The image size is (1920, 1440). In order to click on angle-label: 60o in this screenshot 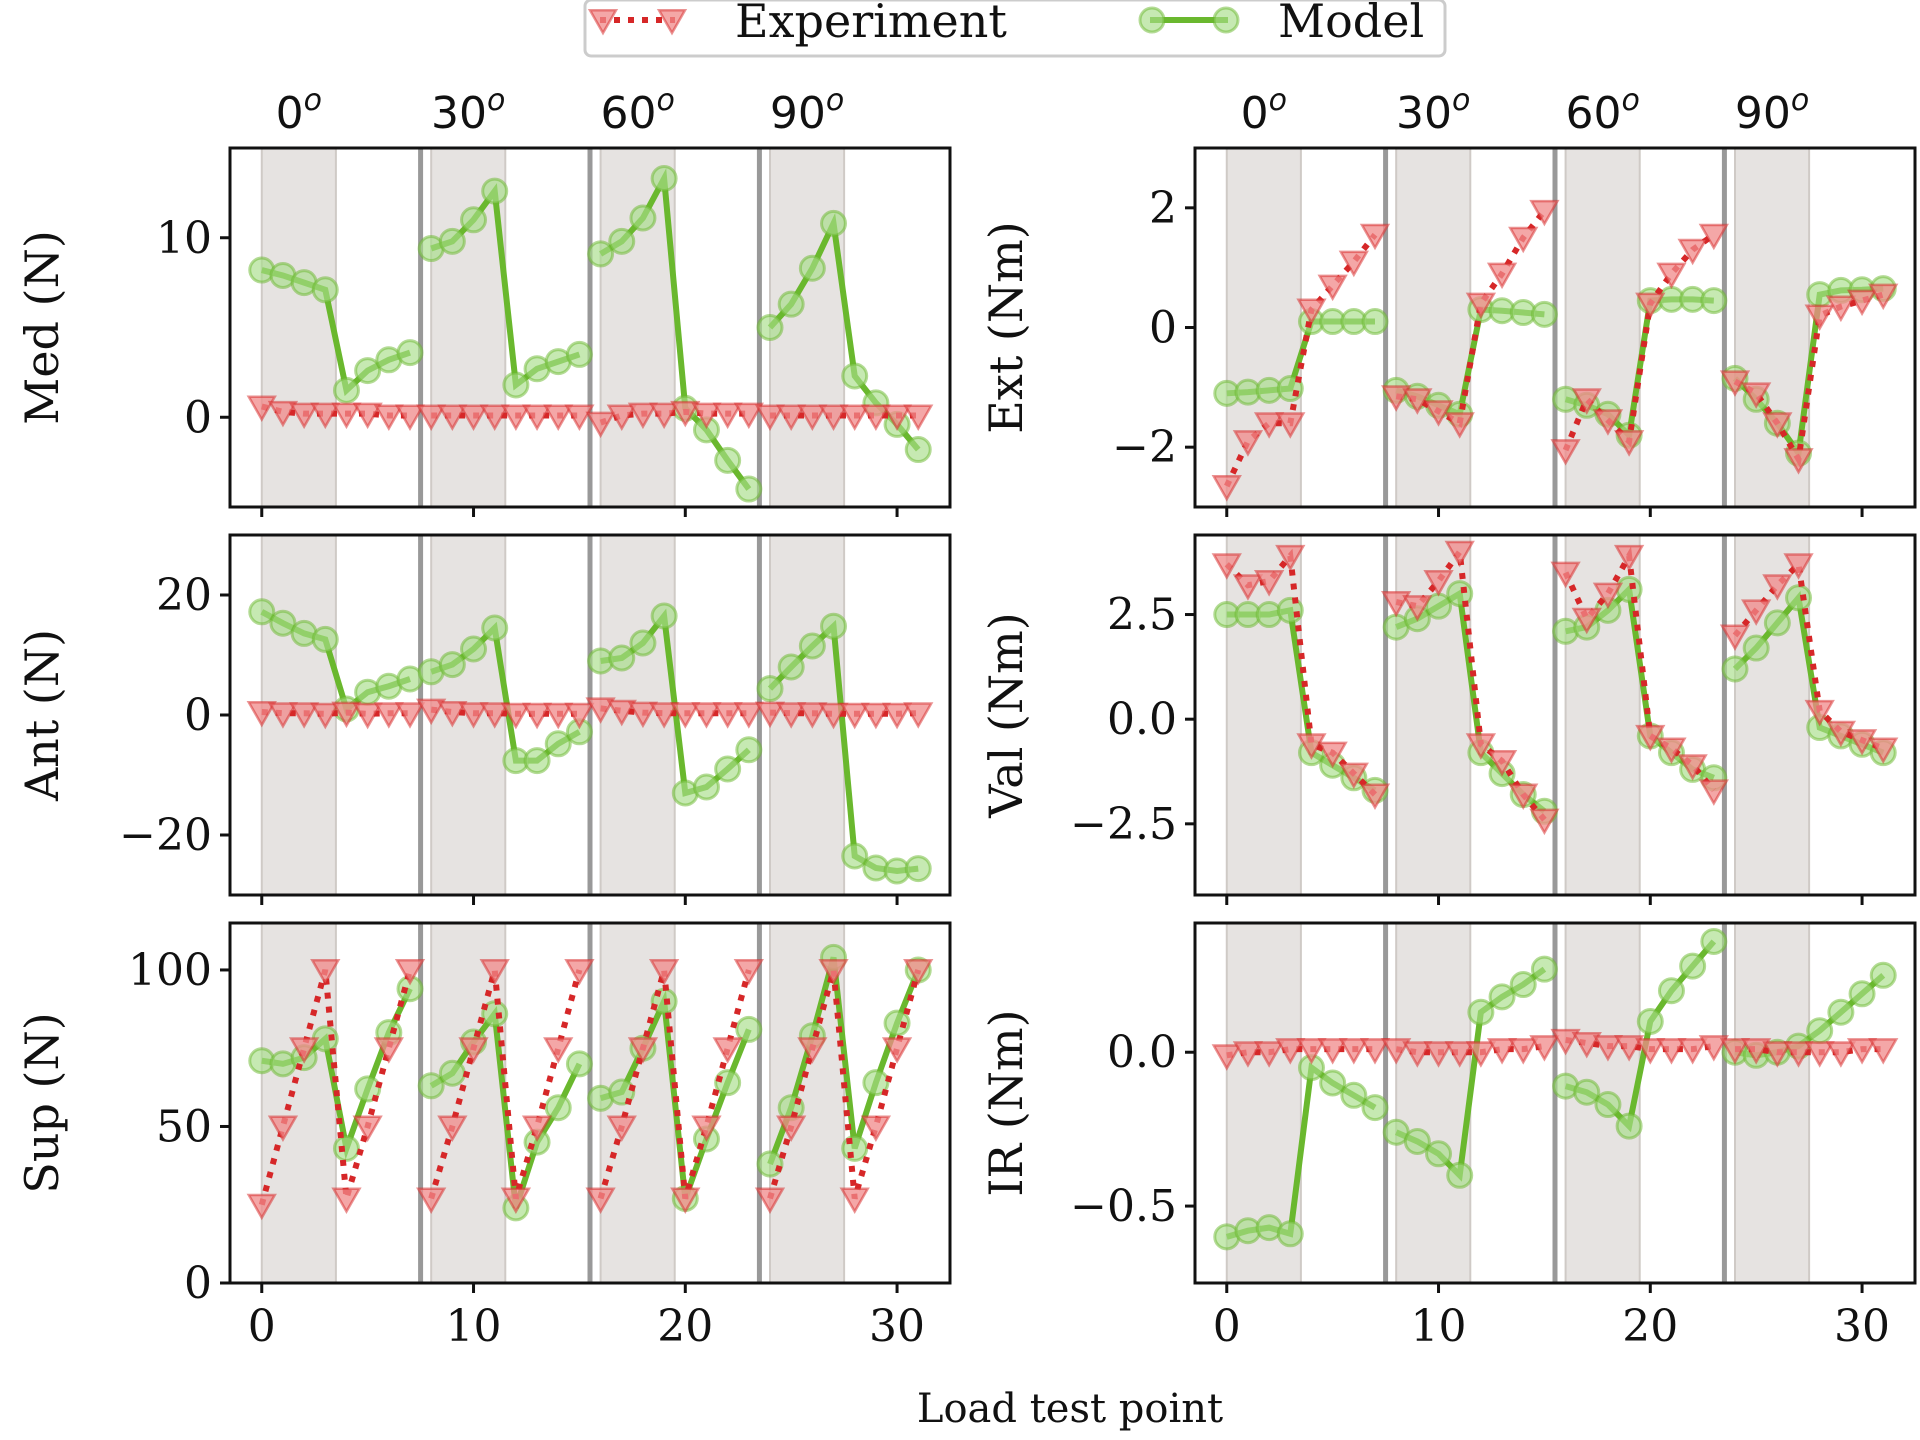, I will do `click(637, 111)`.